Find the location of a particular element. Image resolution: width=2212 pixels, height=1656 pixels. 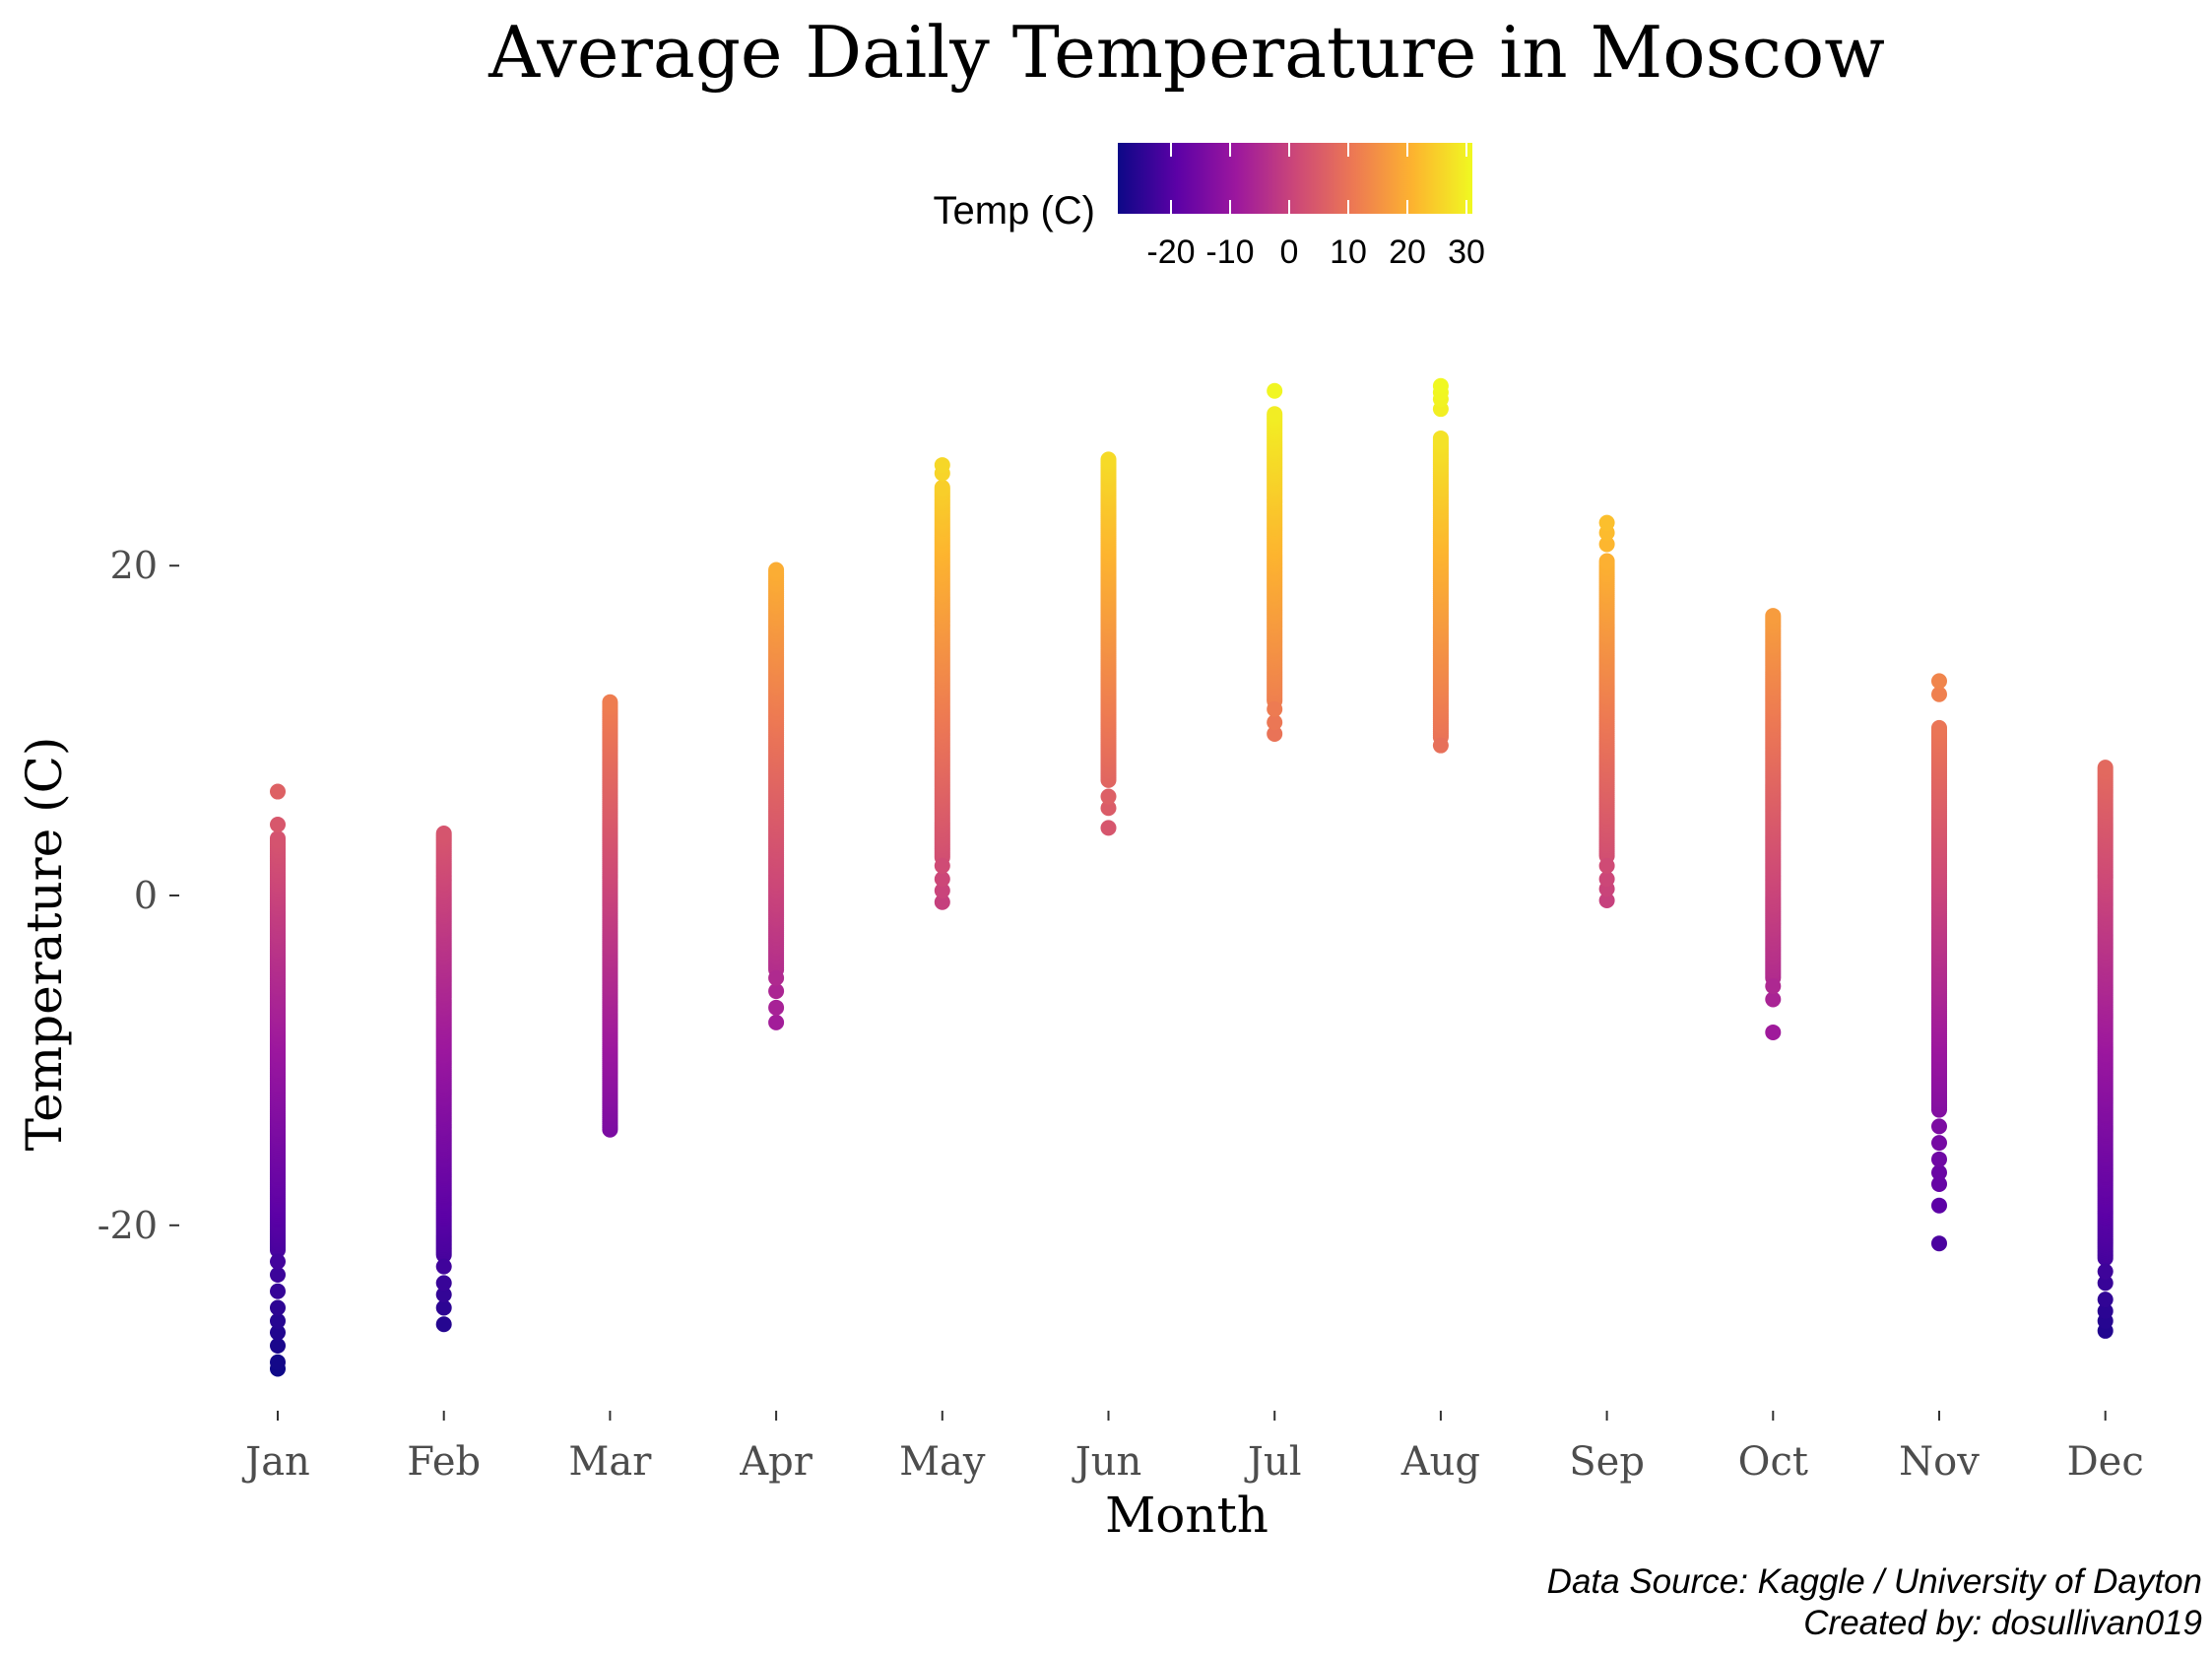

colorbar-legend: Temp (C) -20 -10 0 10 20 30 is located at coordinates (1209, 207).